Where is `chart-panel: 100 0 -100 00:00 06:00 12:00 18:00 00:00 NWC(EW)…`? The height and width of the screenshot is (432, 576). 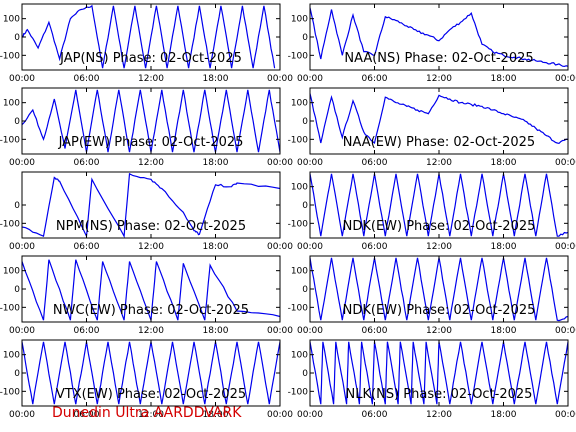
chart-panel: 100 0 -100 00:00 06:00 12:00 18:00 00:00 NWC(EW)… is located at coordinates (146, 295).